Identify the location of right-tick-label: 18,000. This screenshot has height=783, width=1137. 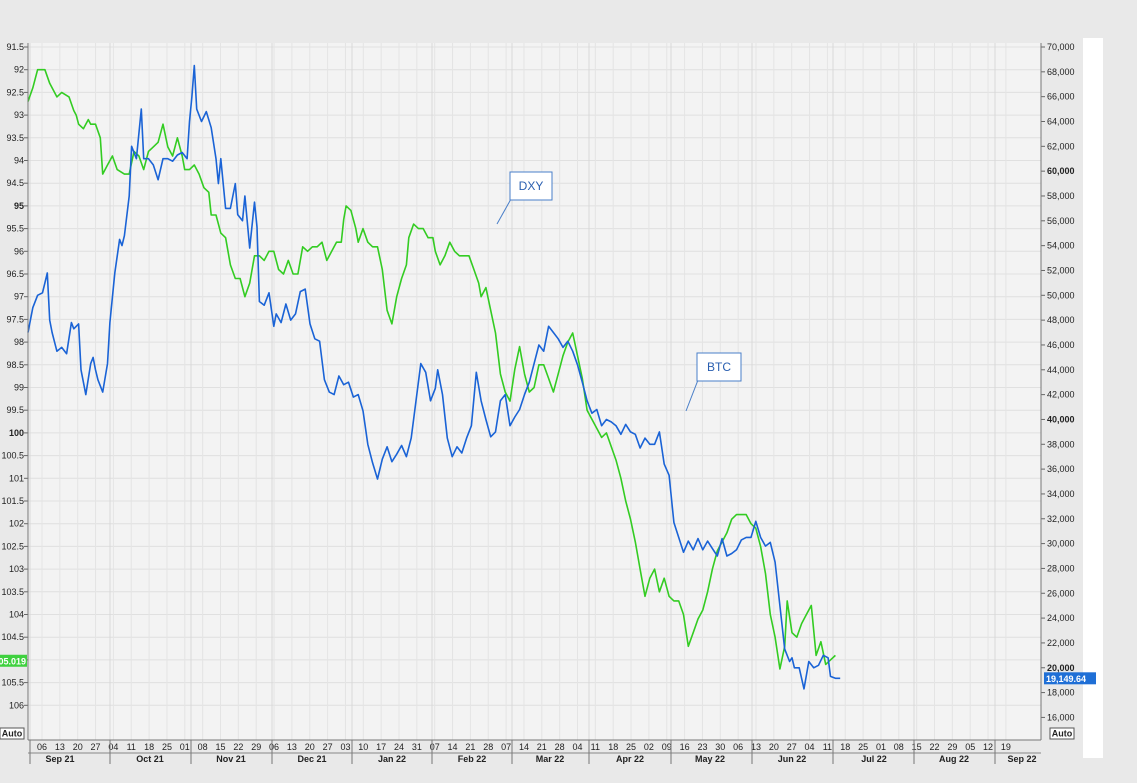
(1061, 693).